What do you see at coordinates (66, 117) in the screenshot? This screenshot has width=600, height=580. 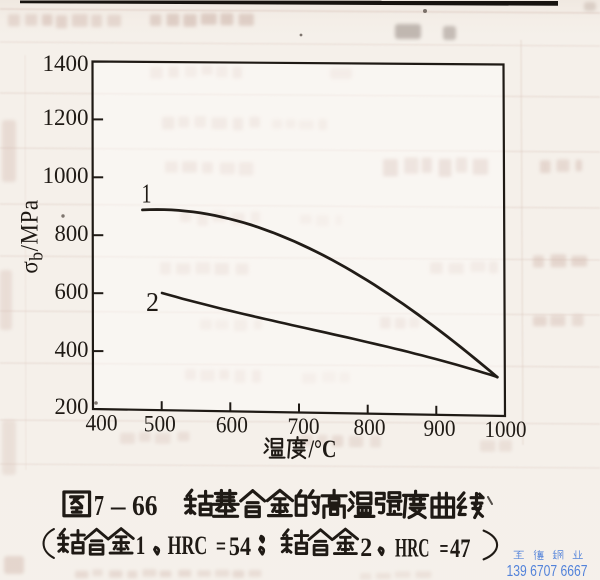 I see `svg-text: 1200` at bounding box center [66, 117].